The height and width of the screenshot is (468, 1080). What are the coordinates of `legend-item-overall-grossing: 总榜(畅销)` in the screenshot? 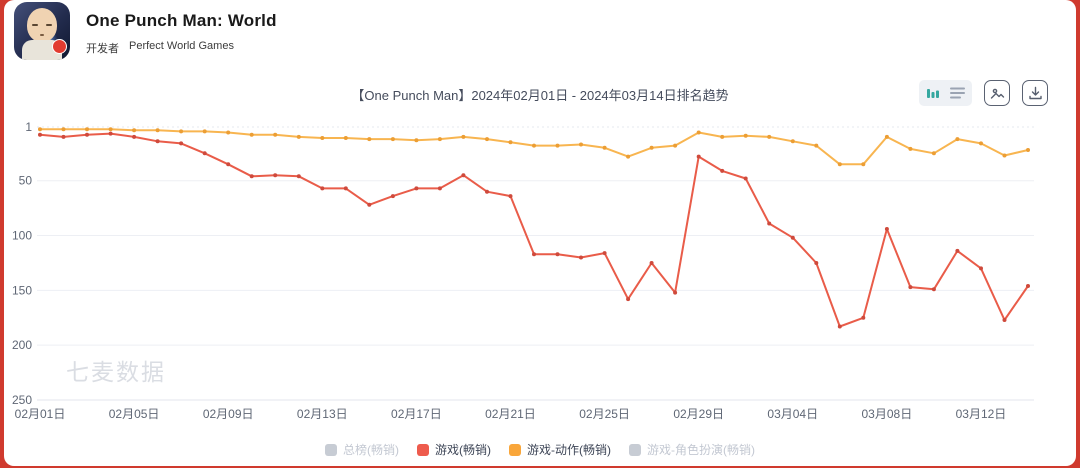 It's located at (362, 449).